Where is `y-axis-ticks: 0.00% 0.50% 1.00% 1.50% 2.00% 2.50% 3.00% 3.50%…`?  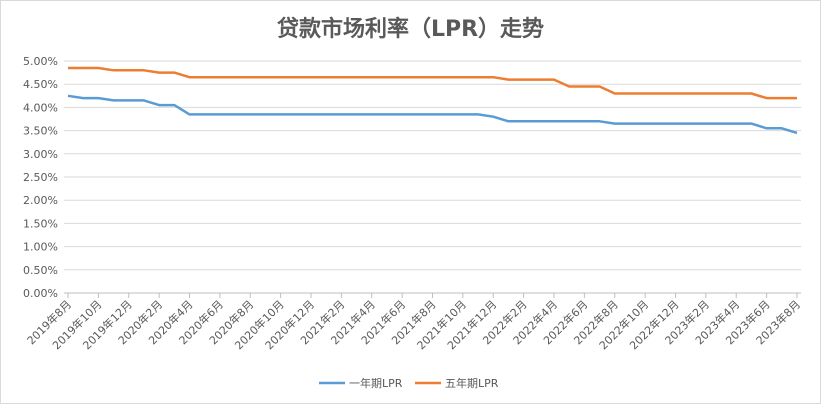 y-axis-ticks: 0.00% 0.50% 1.00% 1.50% 2.00% 2.50% 3.00% 3.50%… is located at coordinates (40, 177).